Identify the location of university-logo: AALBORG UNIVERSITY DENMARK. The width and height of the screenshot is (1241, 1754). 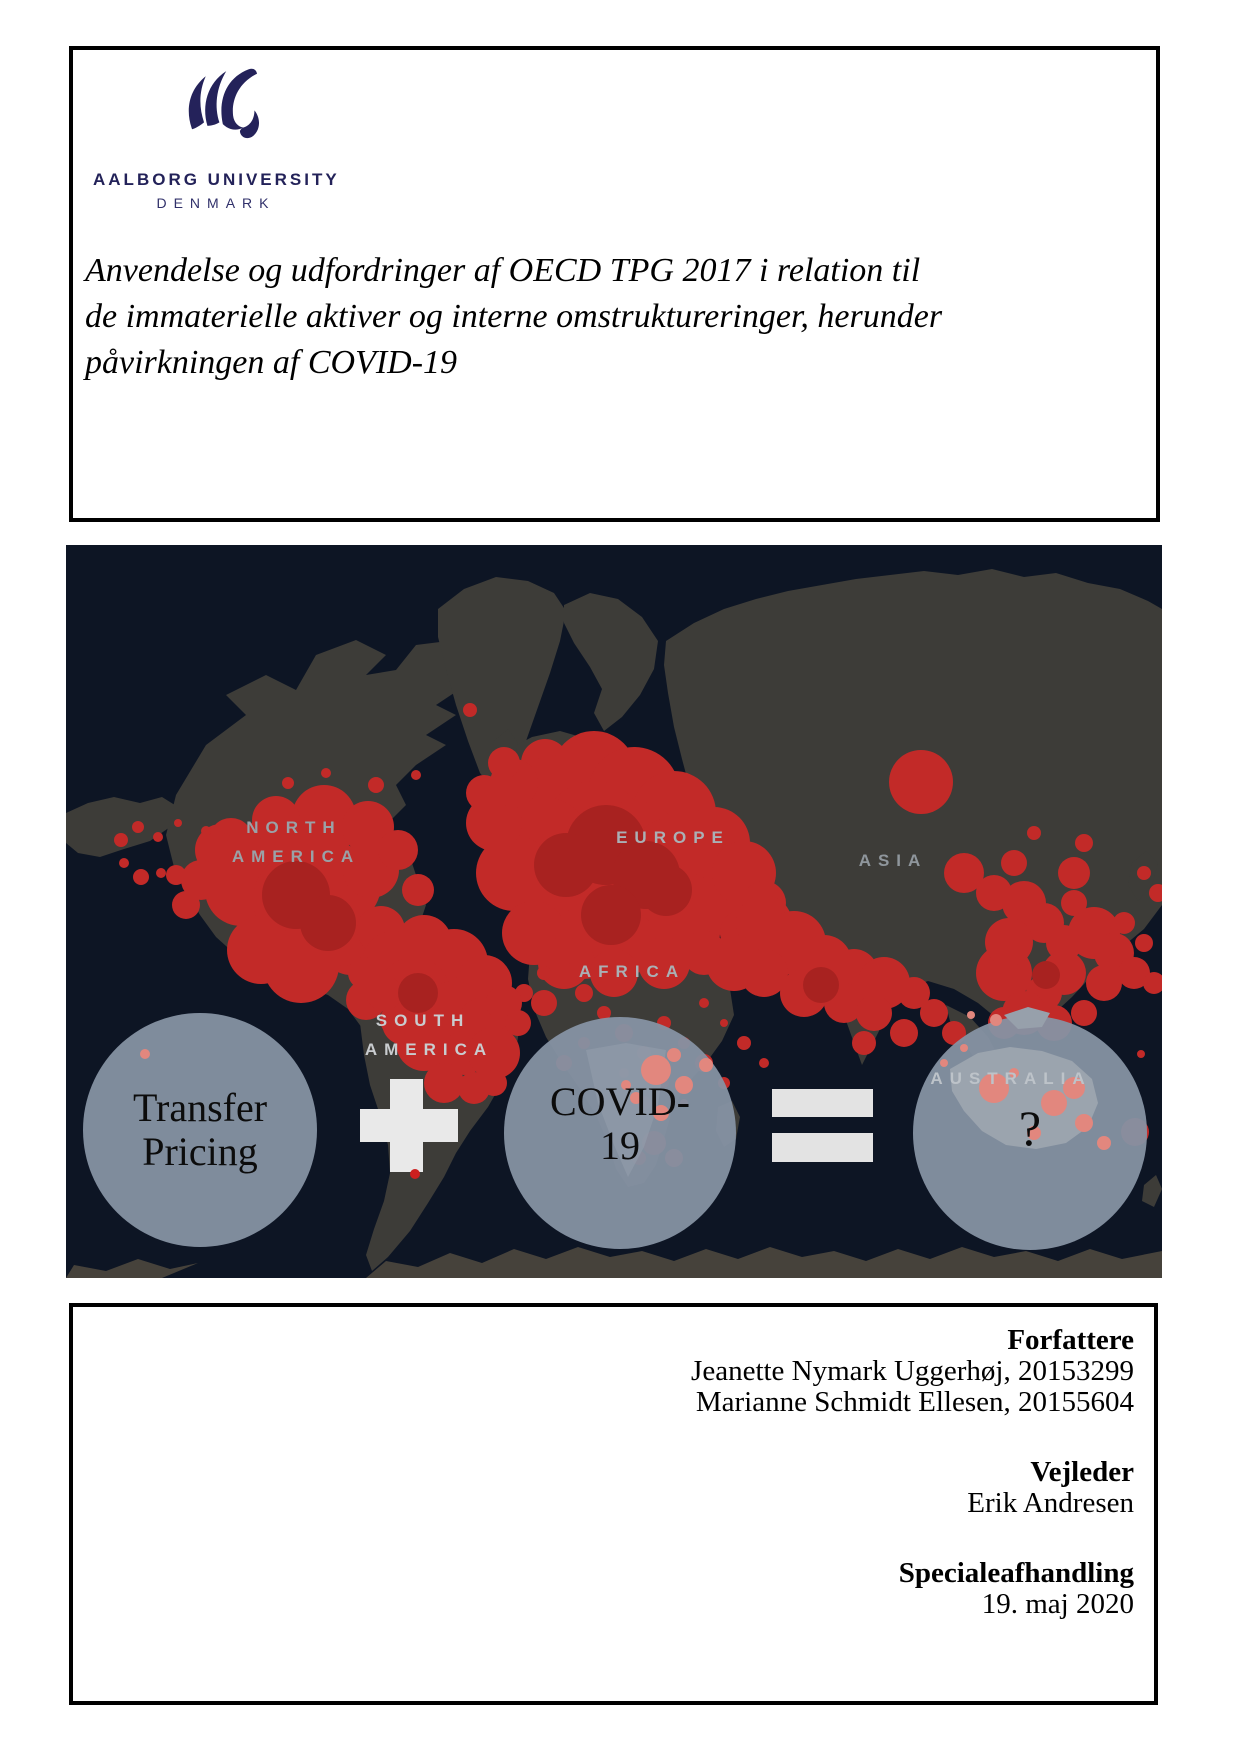
(216, 138).